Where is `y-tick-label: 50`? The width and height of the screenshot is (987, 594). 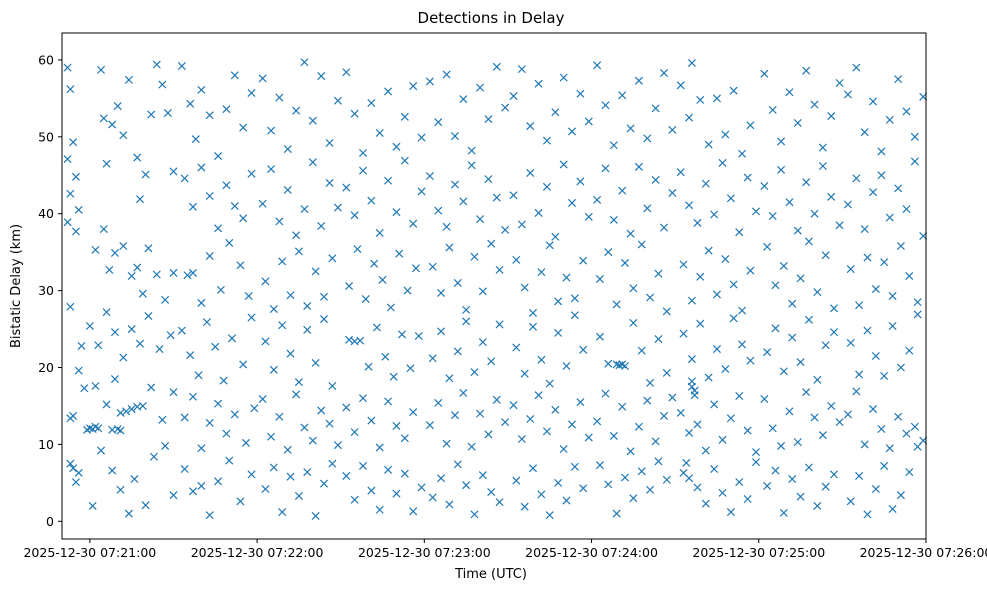
y-tick-label: 50 is located at coordinates (46, 136).